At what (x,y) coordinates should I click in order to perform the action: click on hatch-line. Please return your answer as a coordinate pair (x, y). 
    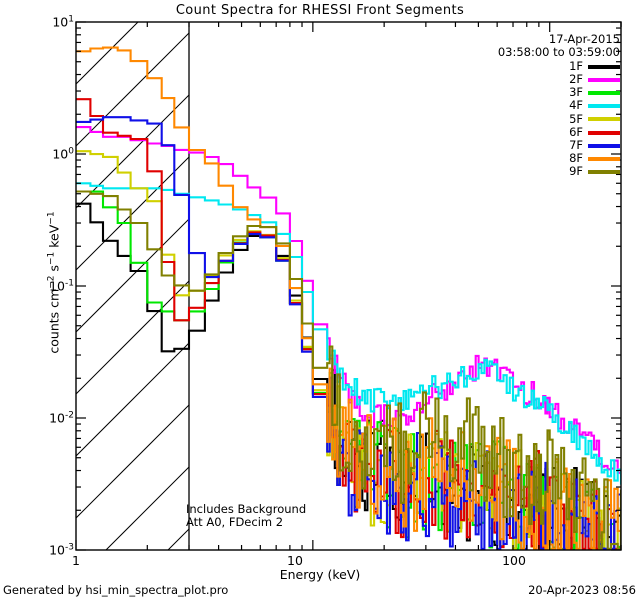
    Looking at the image, I should click on (138, 84).